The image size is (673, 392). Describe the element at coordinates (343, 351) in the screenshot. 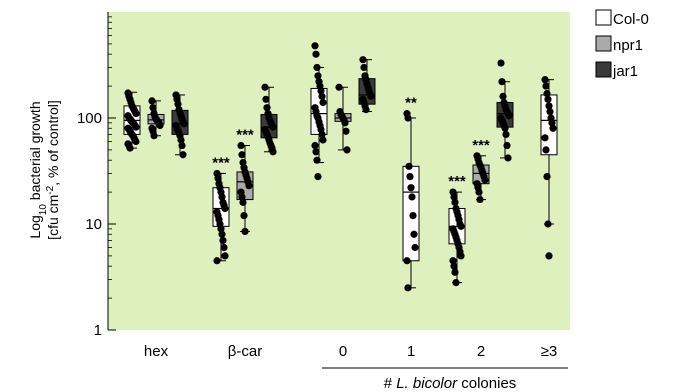

I see `x-tick-label: 0` at that location.